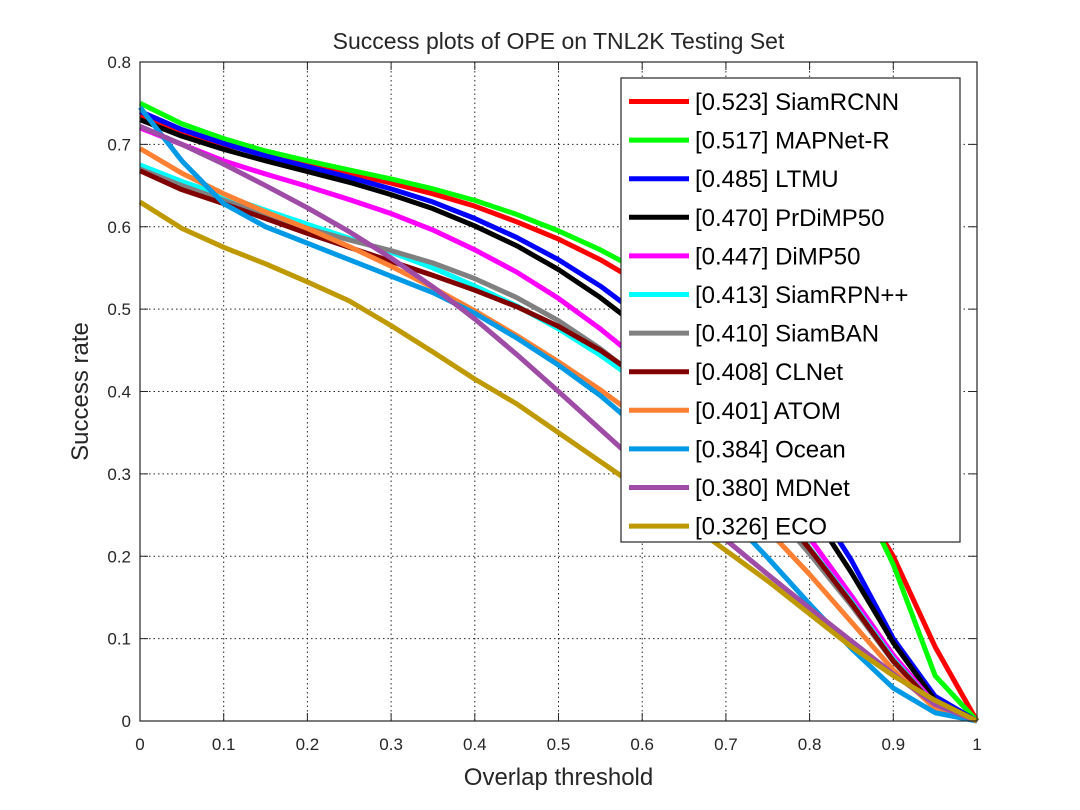 The image size is (1080, 810). Describe the element at coordinates (119, 309) in the screenshot. I see `y-tick-label: 0.5` at that location.